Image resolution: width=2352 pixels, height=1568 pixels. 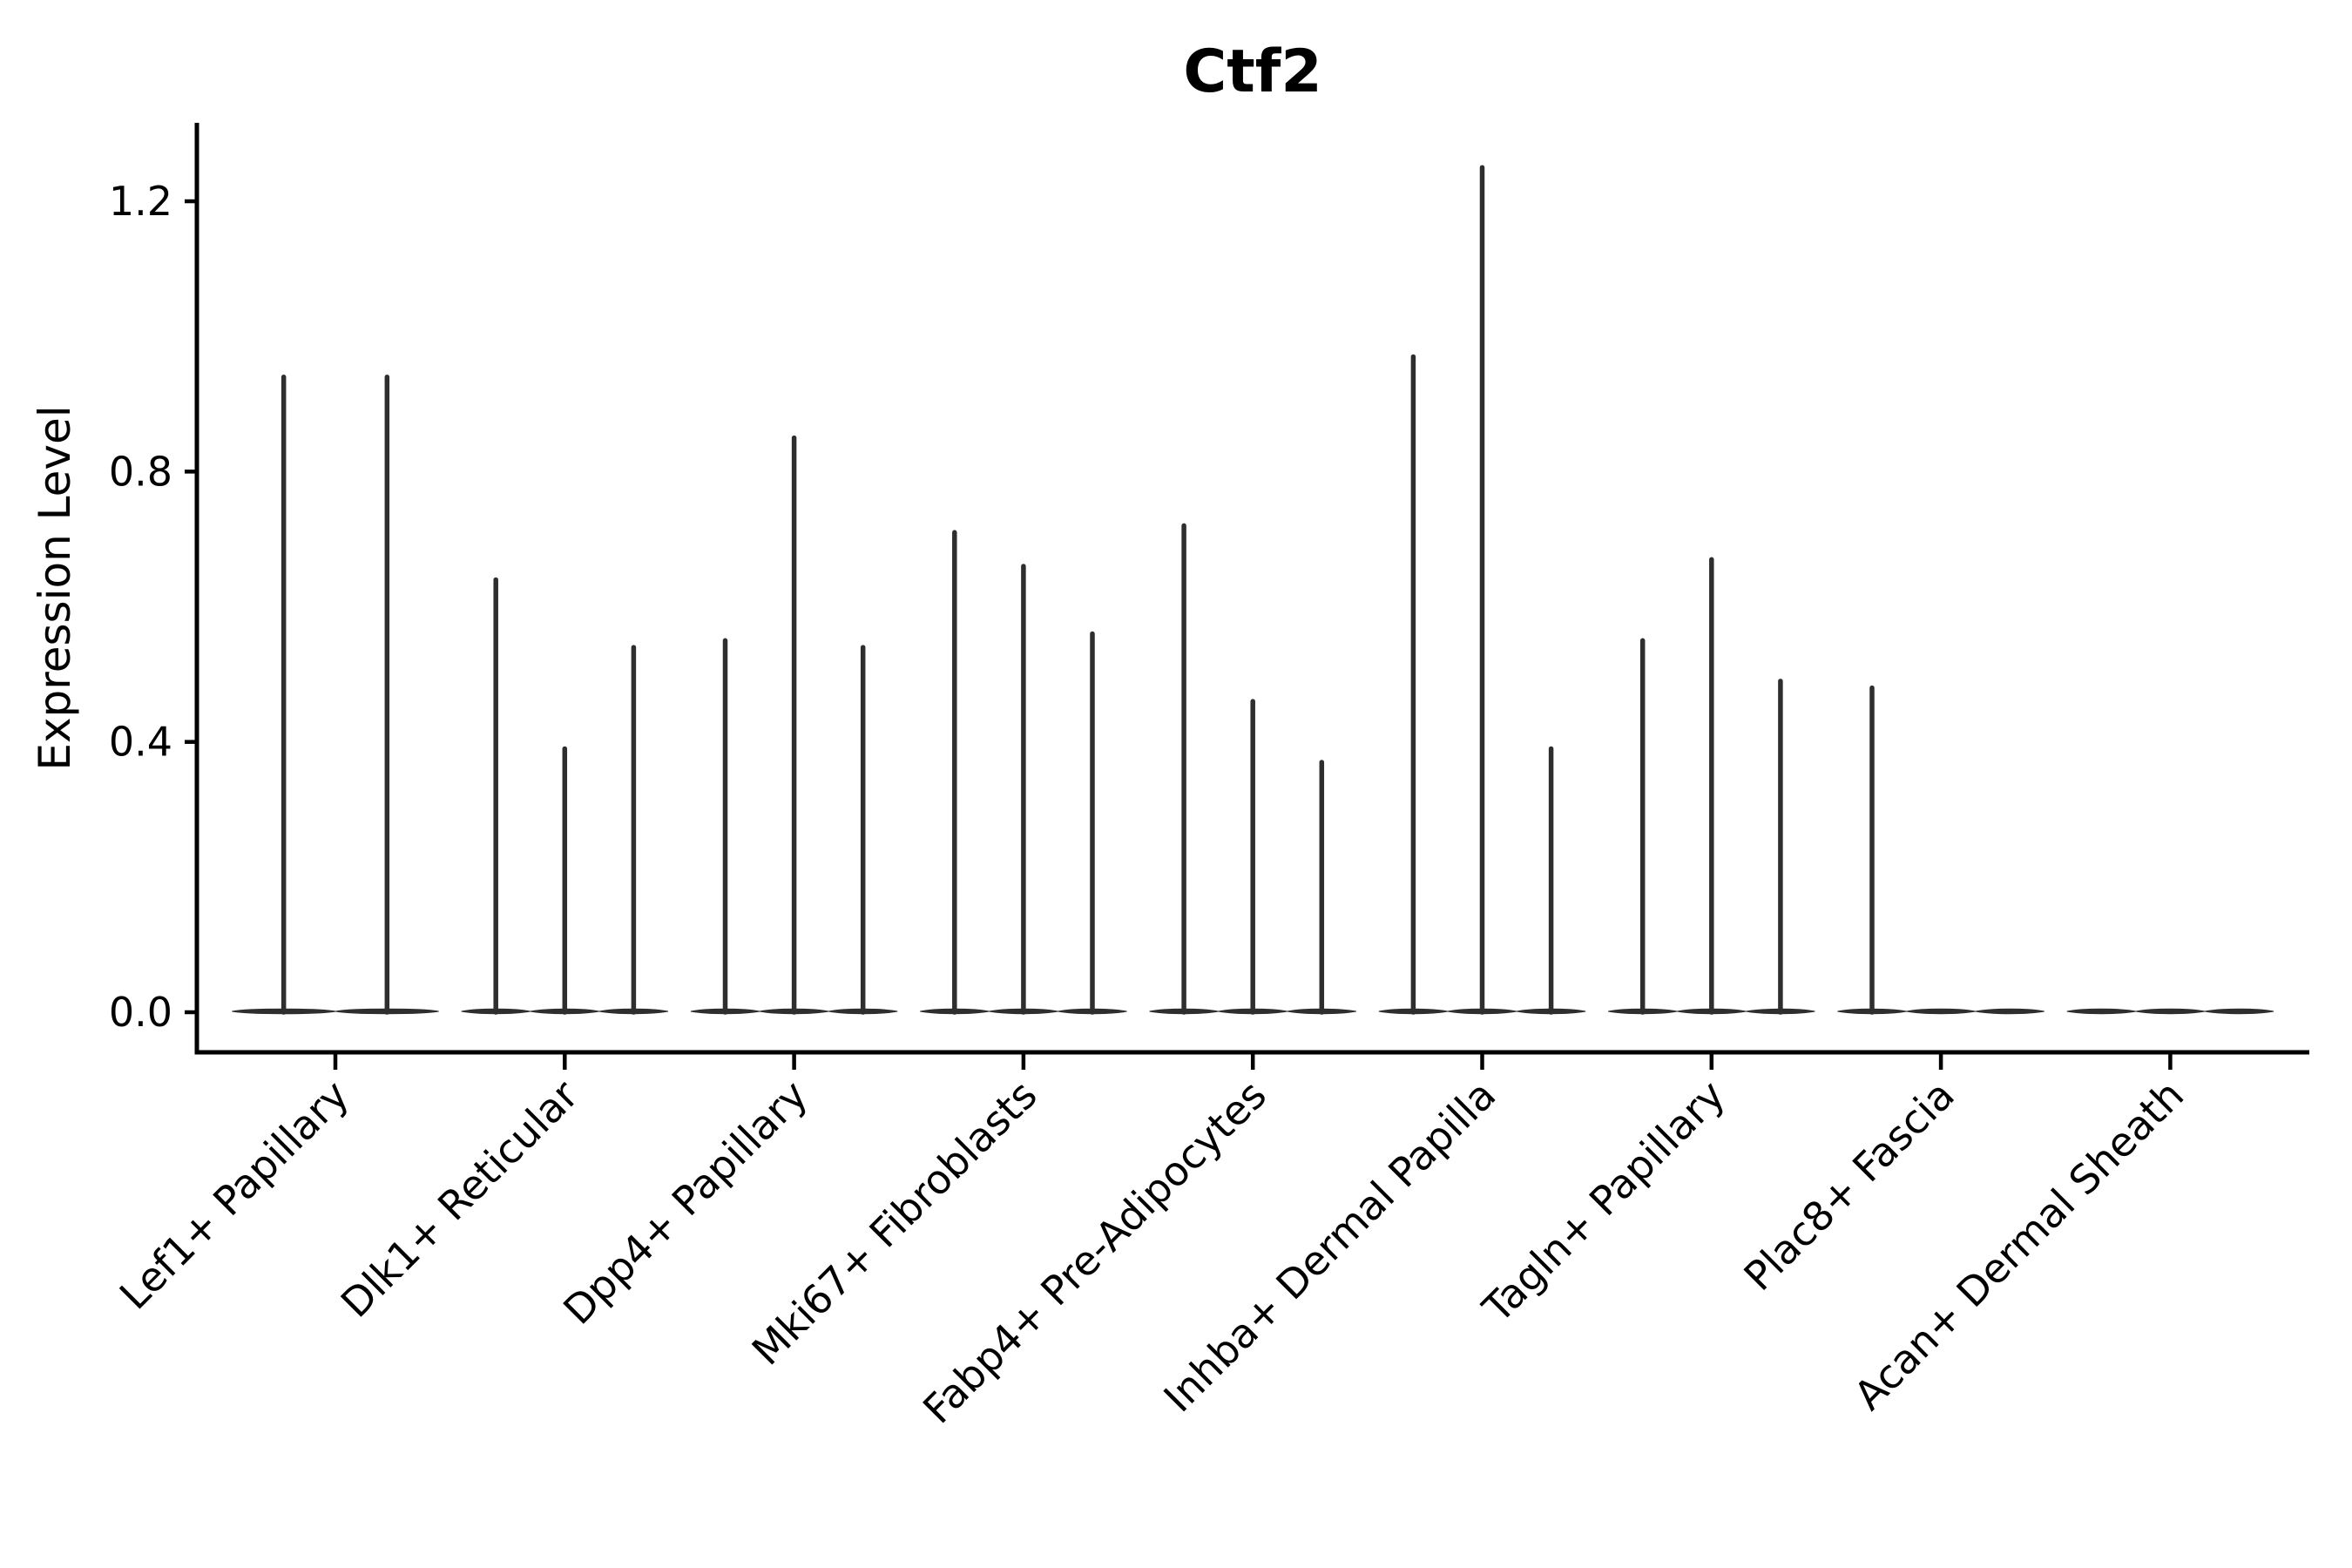 I want to click on y-tick-label: 0.4, so click(x=140, y=742).